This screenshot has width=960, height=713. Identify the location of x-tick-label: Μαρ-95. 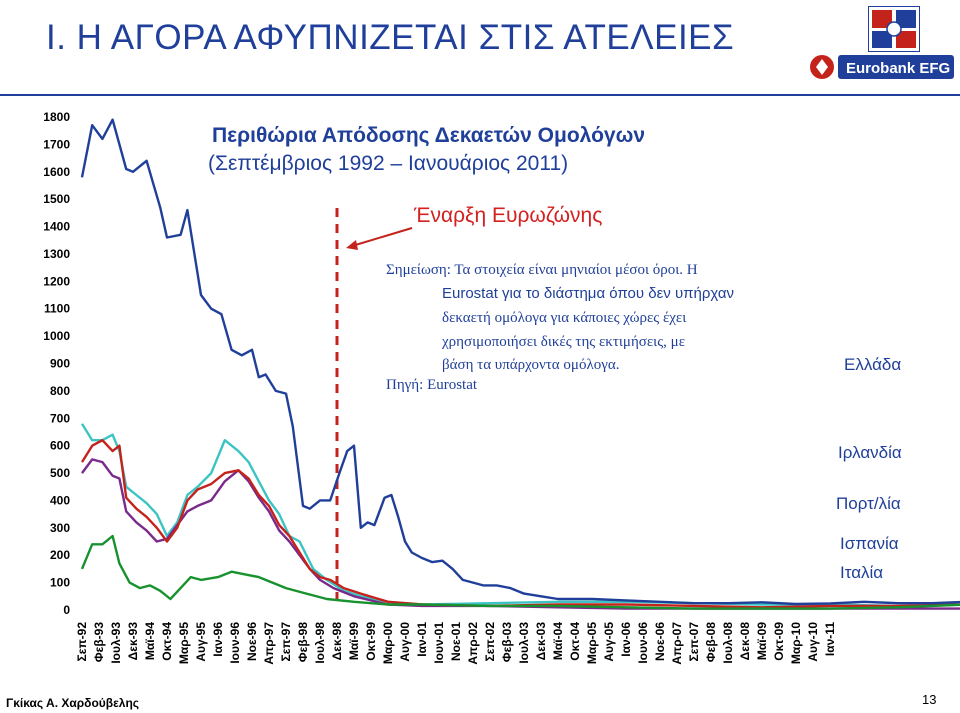
(184, 643).